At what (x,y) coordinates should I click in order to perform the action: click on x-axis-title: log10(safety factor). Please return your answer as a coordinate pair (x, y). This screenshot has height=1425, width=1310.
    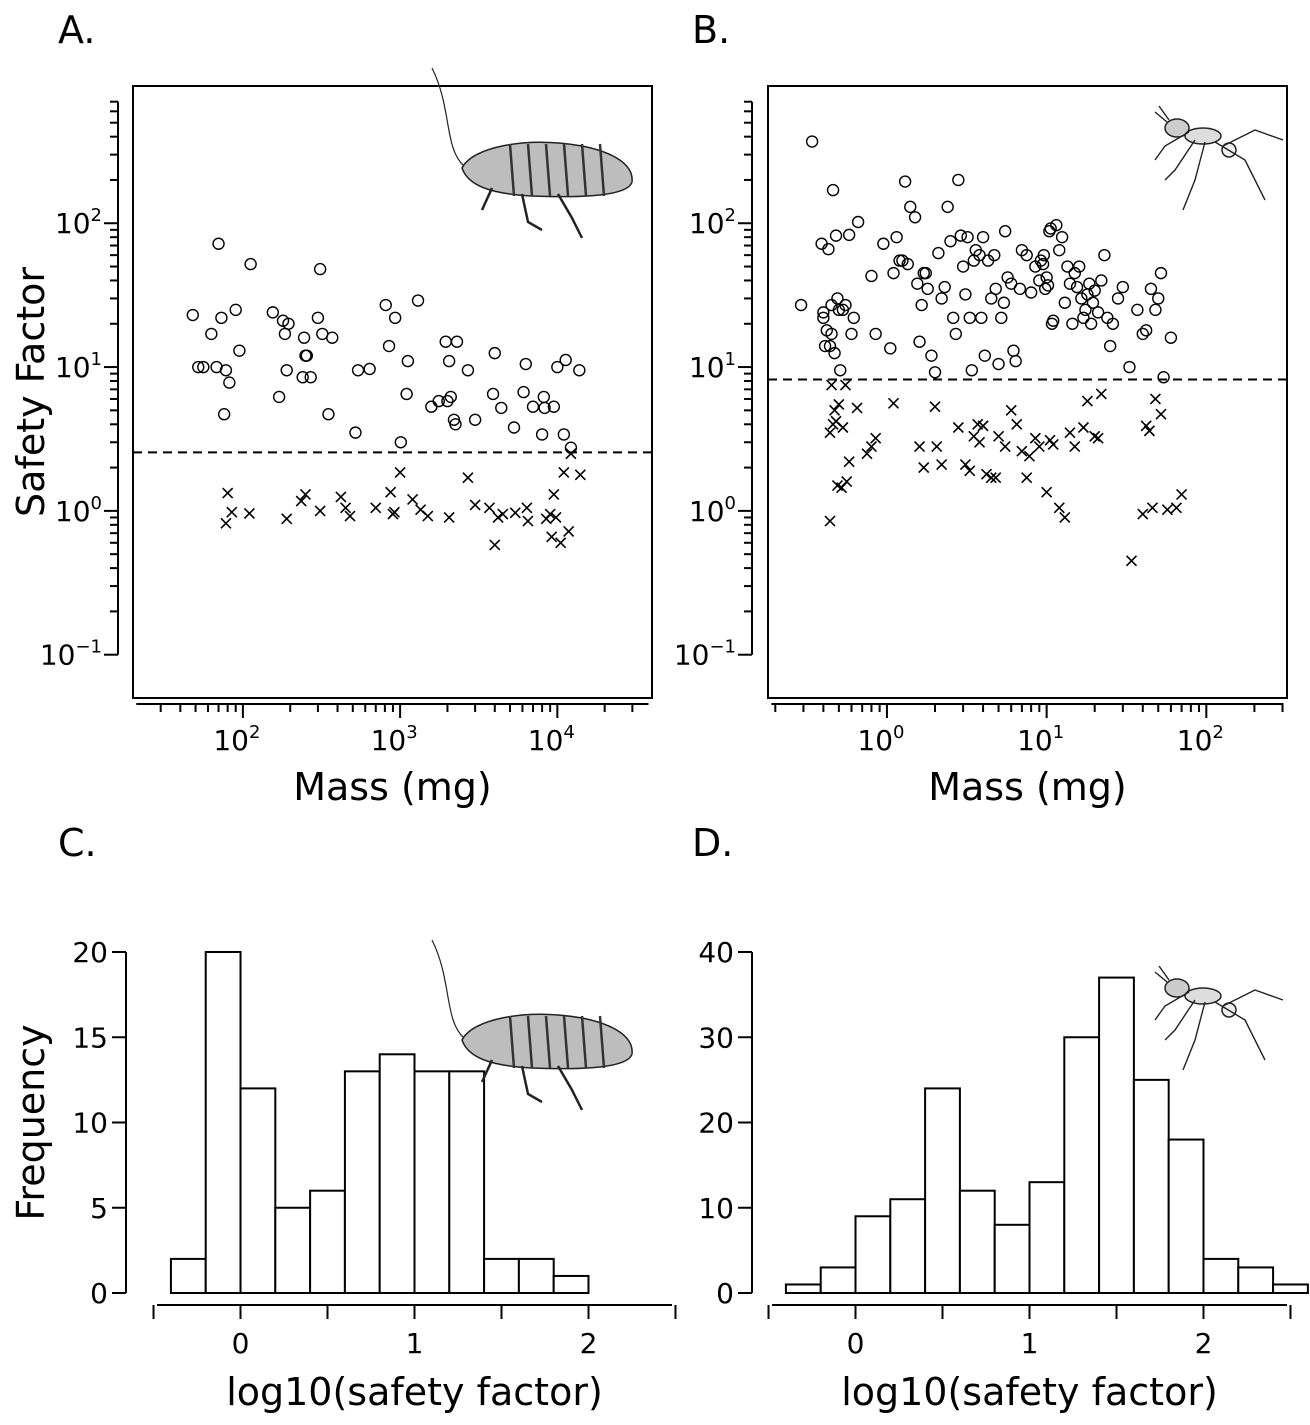
    Looking at the image, I should click on (1029, 1392).